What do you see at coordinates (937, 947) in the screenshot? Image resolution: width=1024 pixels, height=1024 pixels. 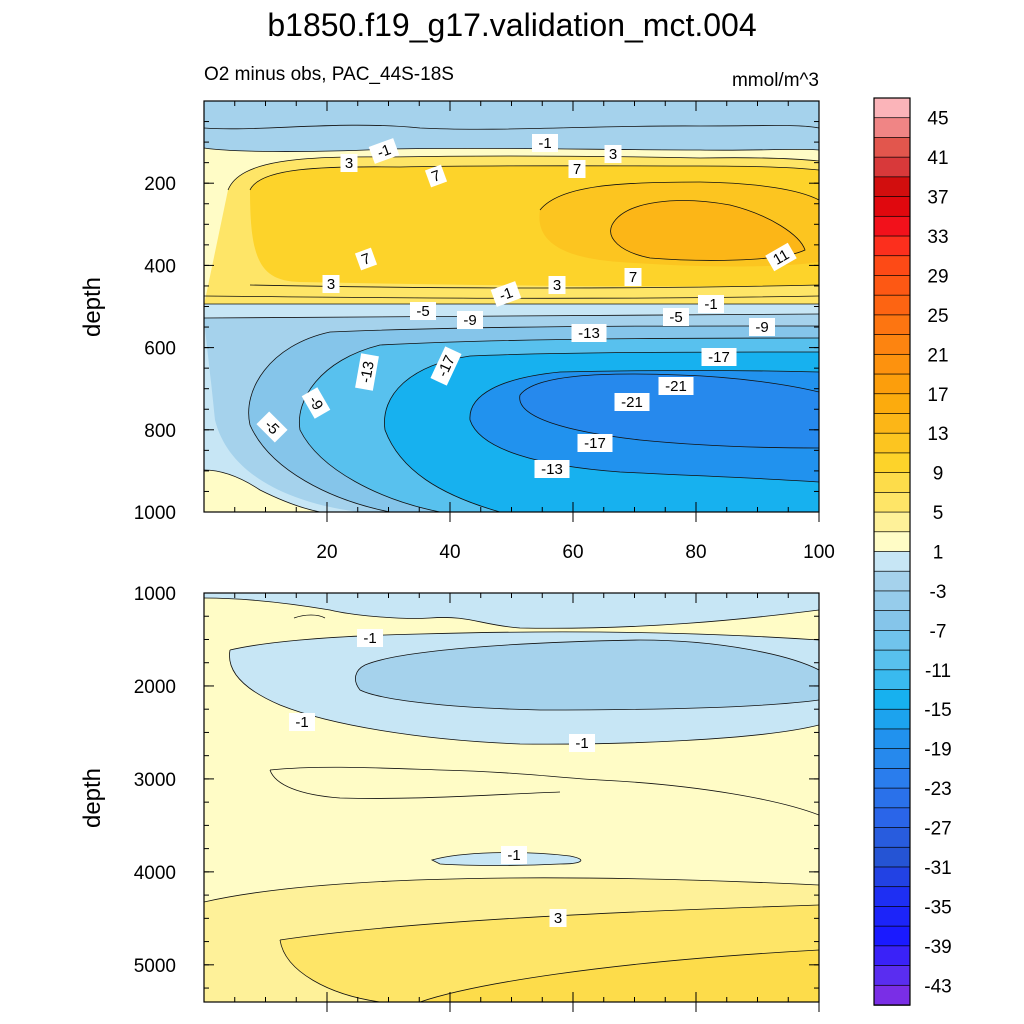 I see `colorbar-tick-label: -39` at bounding box center [937, 947].